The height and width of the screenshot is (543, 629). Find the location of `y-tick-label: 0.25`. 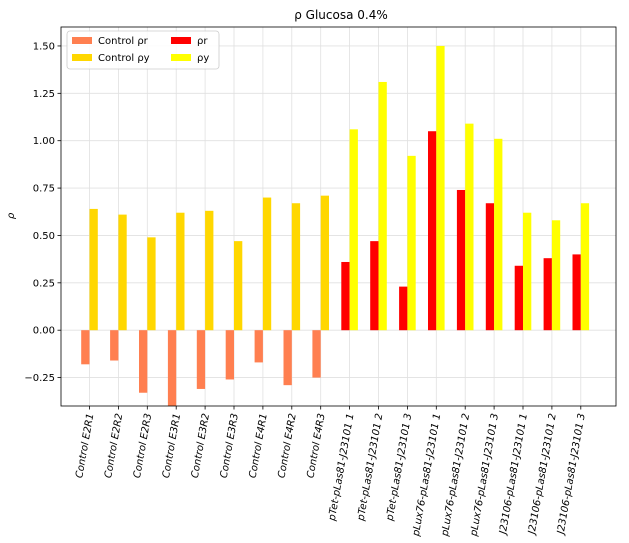

y-tick-label: 0.25 is located at coordinates (44, 283).